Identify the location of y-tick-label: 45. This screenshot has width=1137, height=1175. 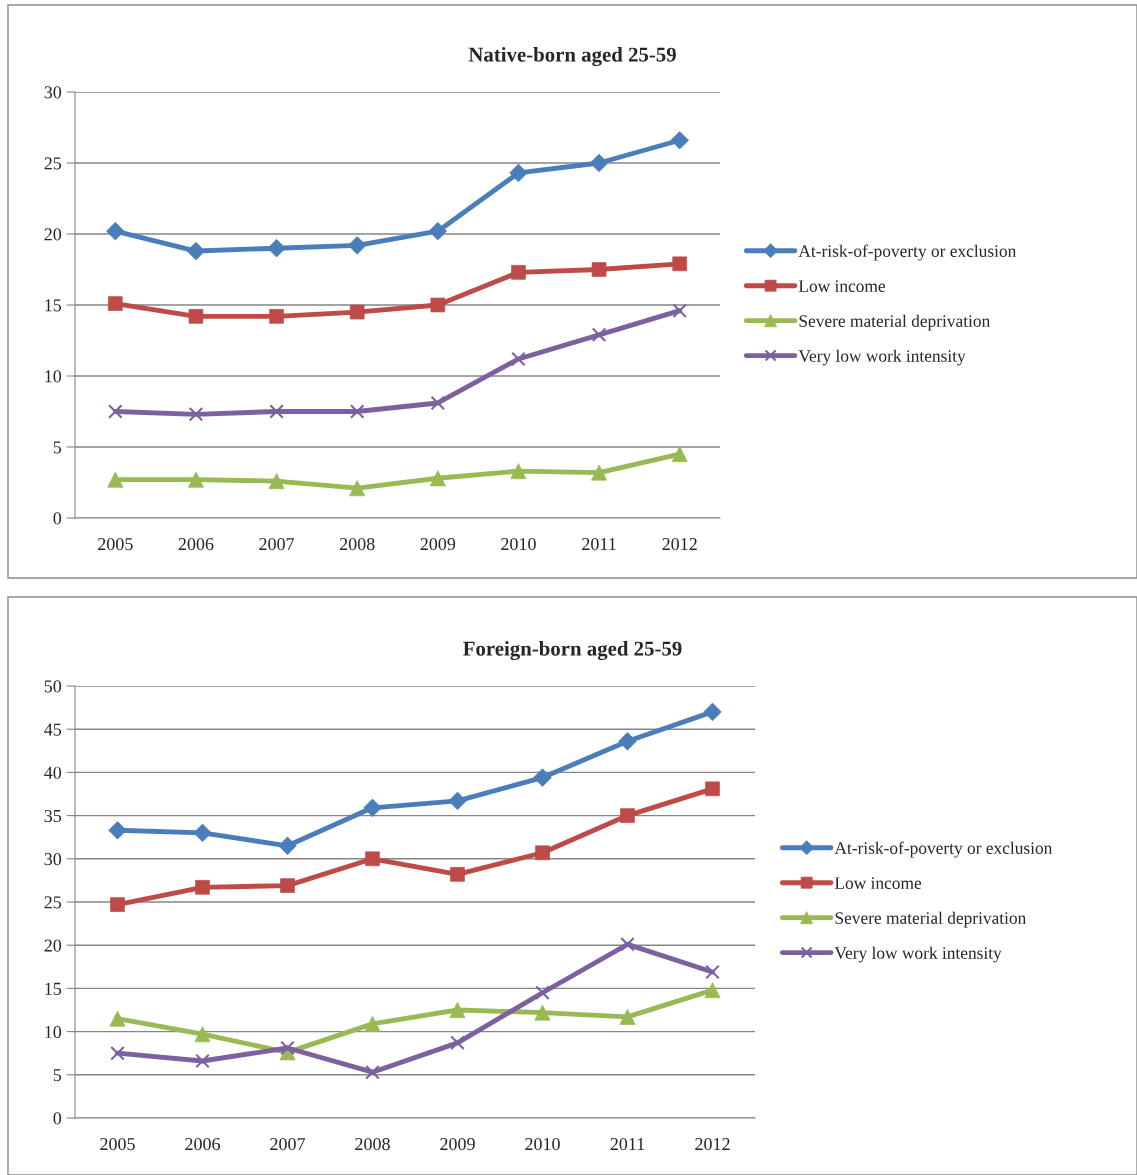
(53, 729).